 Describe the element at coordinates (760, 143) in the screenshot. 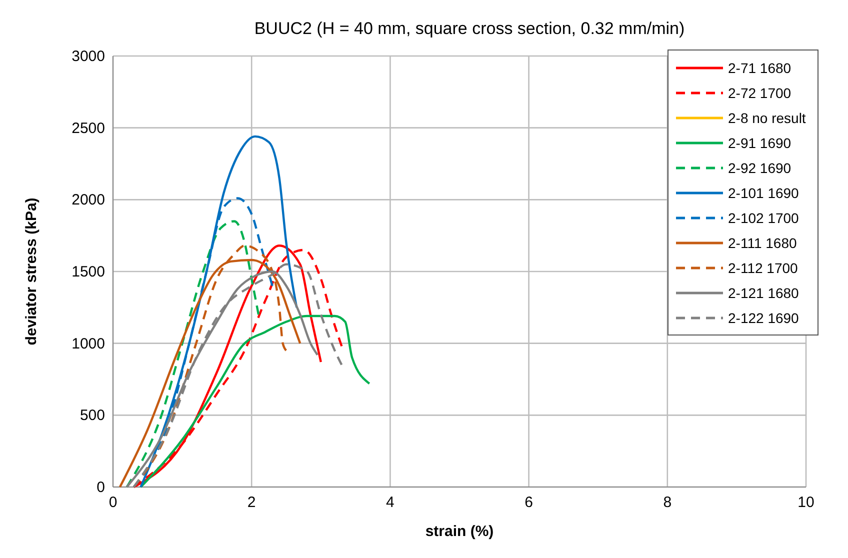

I see `legend-label: 2-91 1690` at that location.